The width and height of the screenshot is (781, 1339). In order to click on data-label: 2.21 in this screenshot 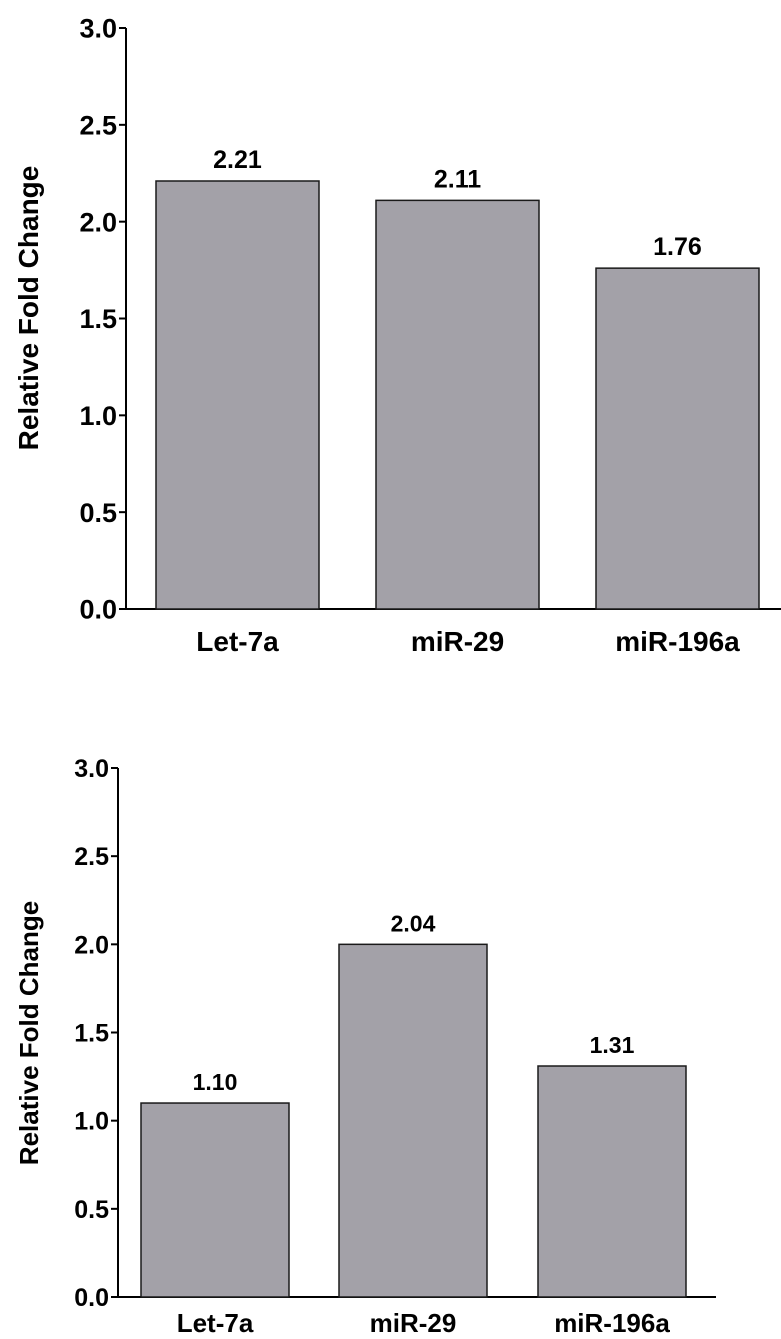, I will do `click(237, 160)`.